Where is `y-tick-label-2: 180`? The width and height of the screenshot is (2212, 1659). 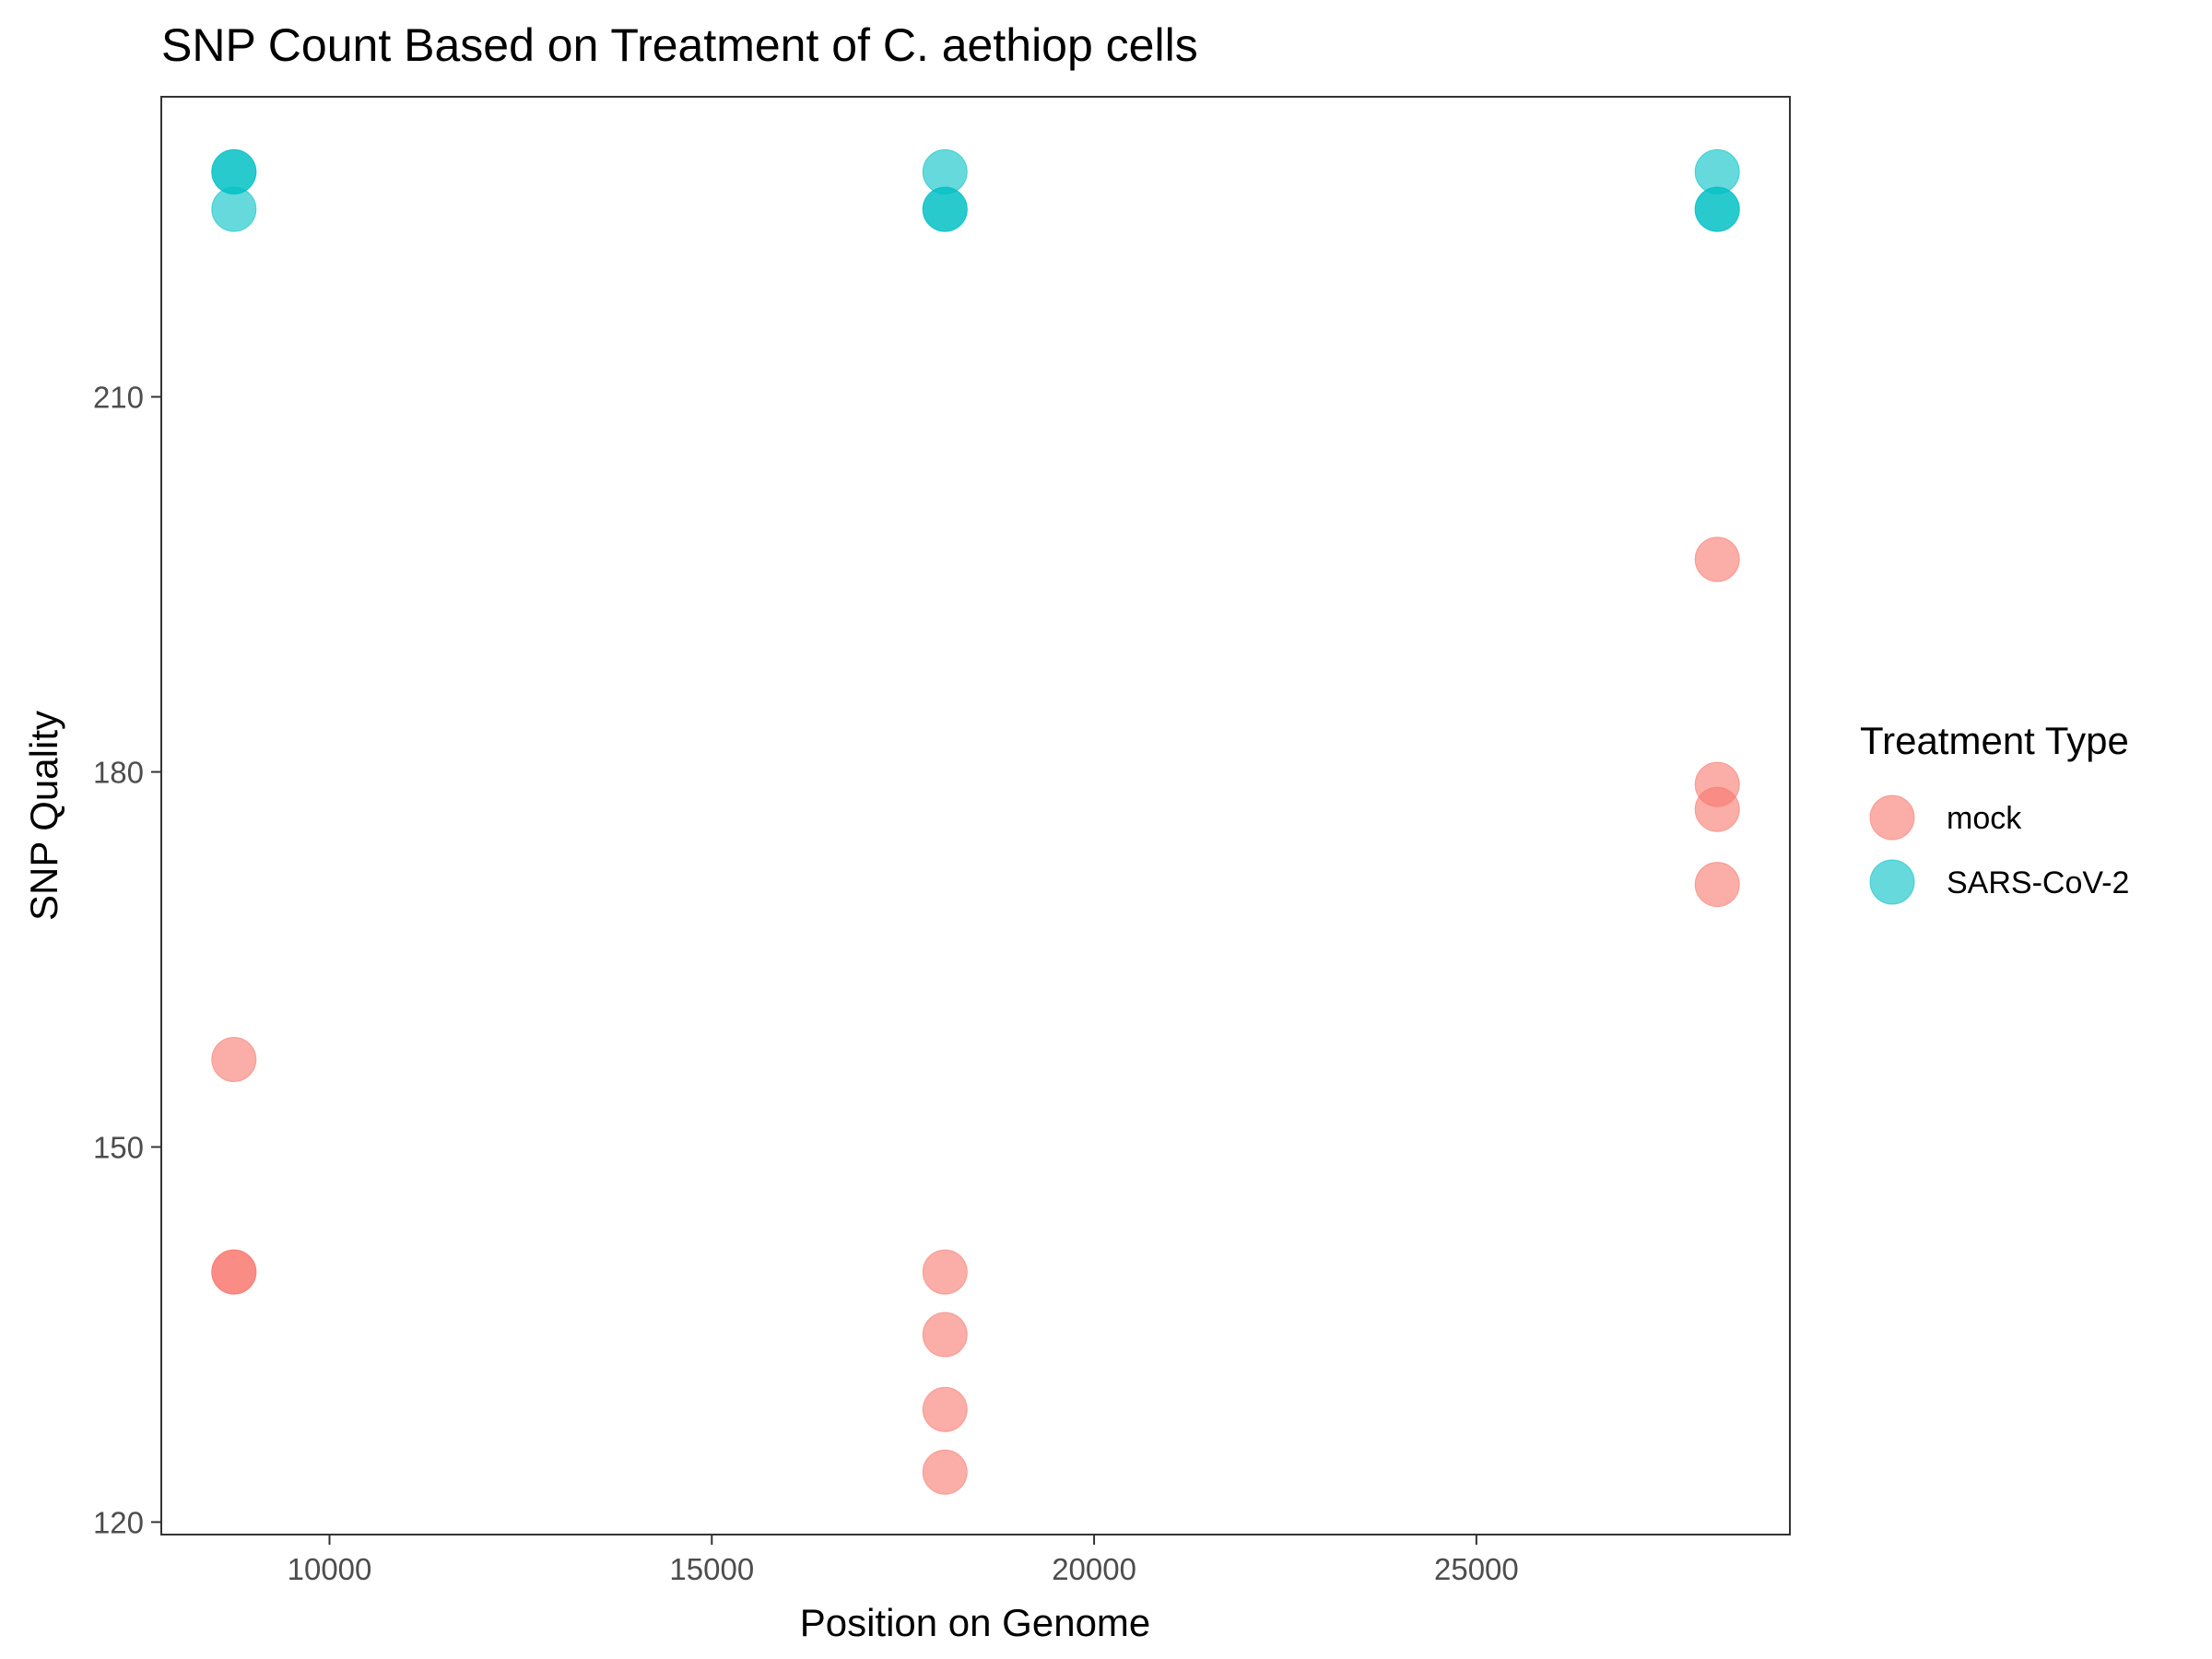 y-tick-label-2: 180 is located at coordinates (118, 773).